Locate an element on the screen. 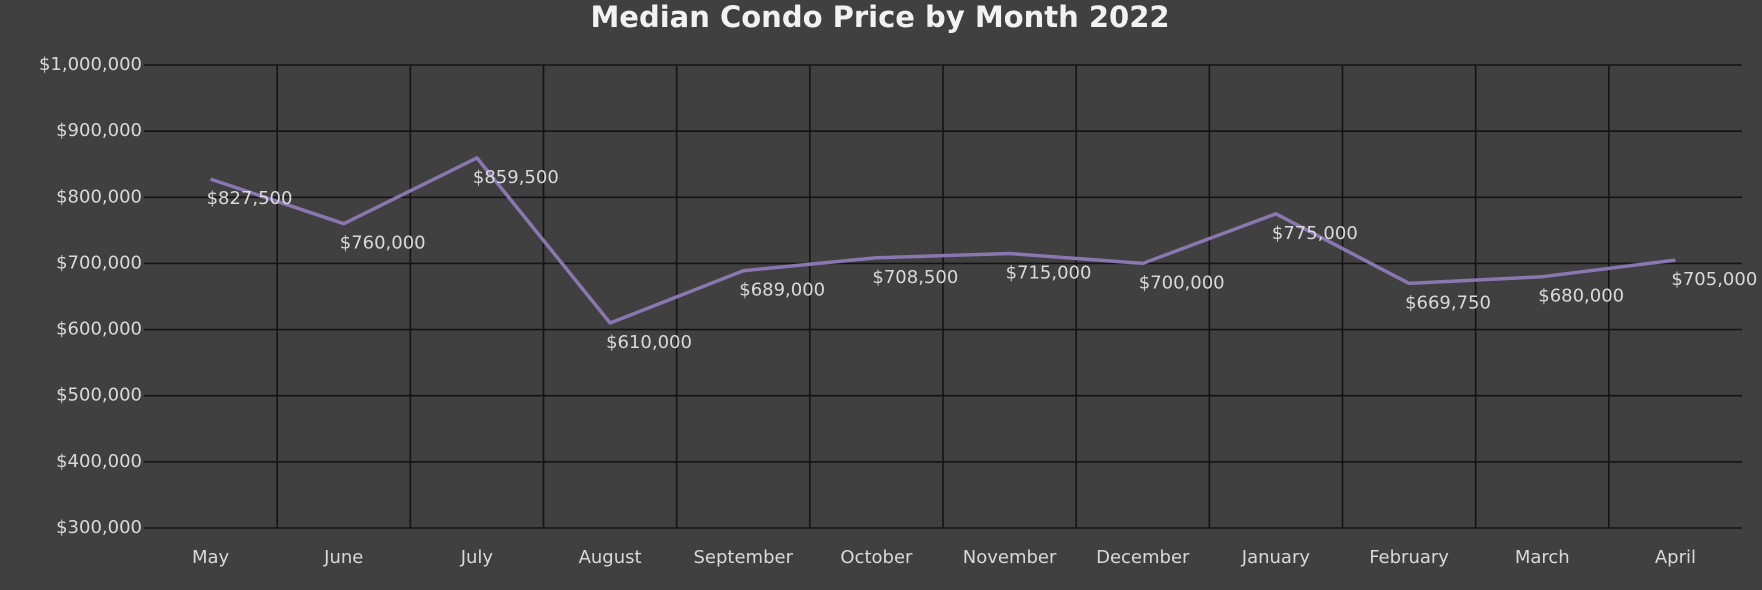 Image resolution: width=1762 pixels, height=590 pixels. chart-title: Median Condo Price by Month 2022 is located at coordinates (879, 17).